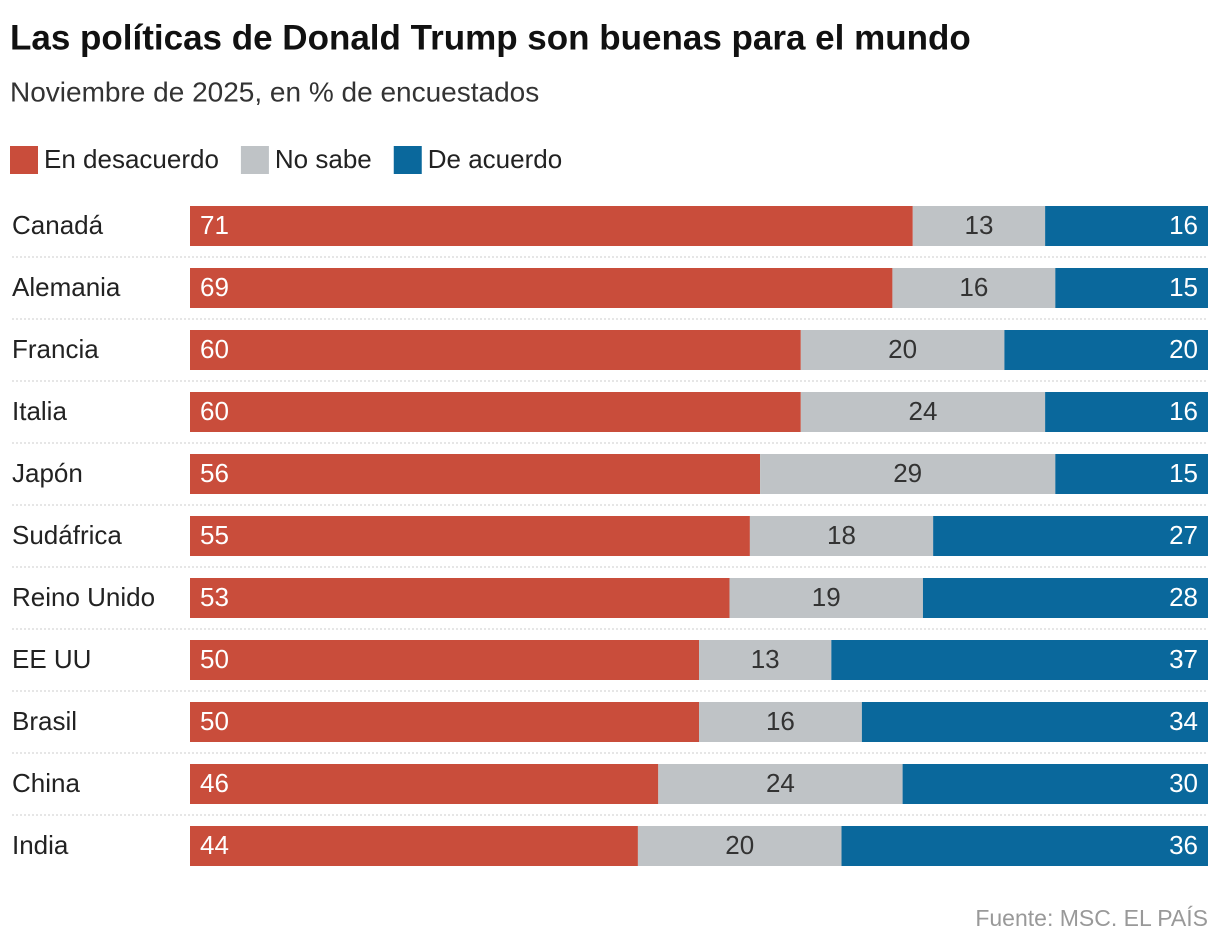  Describe the element at coordinates (51, 659) in the screenshot. I see `category-label: EE UU` at that location.